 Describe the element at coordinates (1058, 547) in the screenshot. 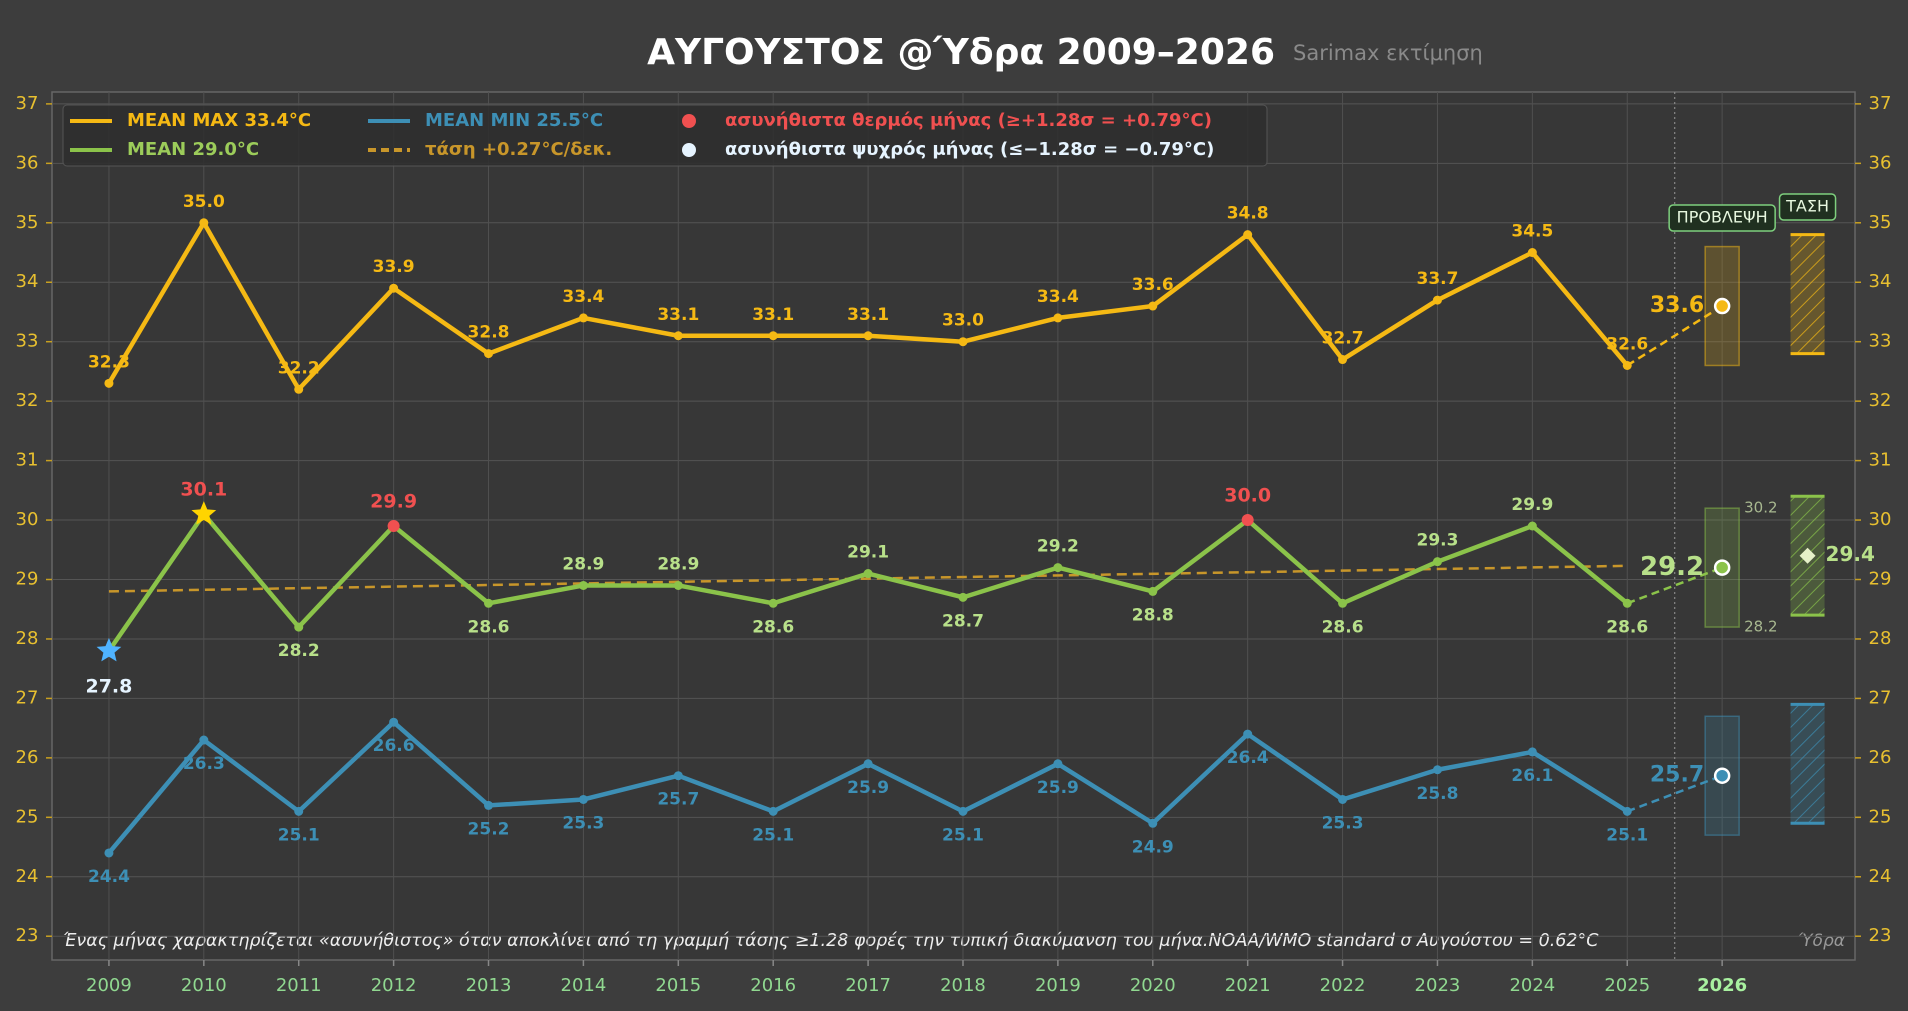

I see `value-label: 29.2` at that location.